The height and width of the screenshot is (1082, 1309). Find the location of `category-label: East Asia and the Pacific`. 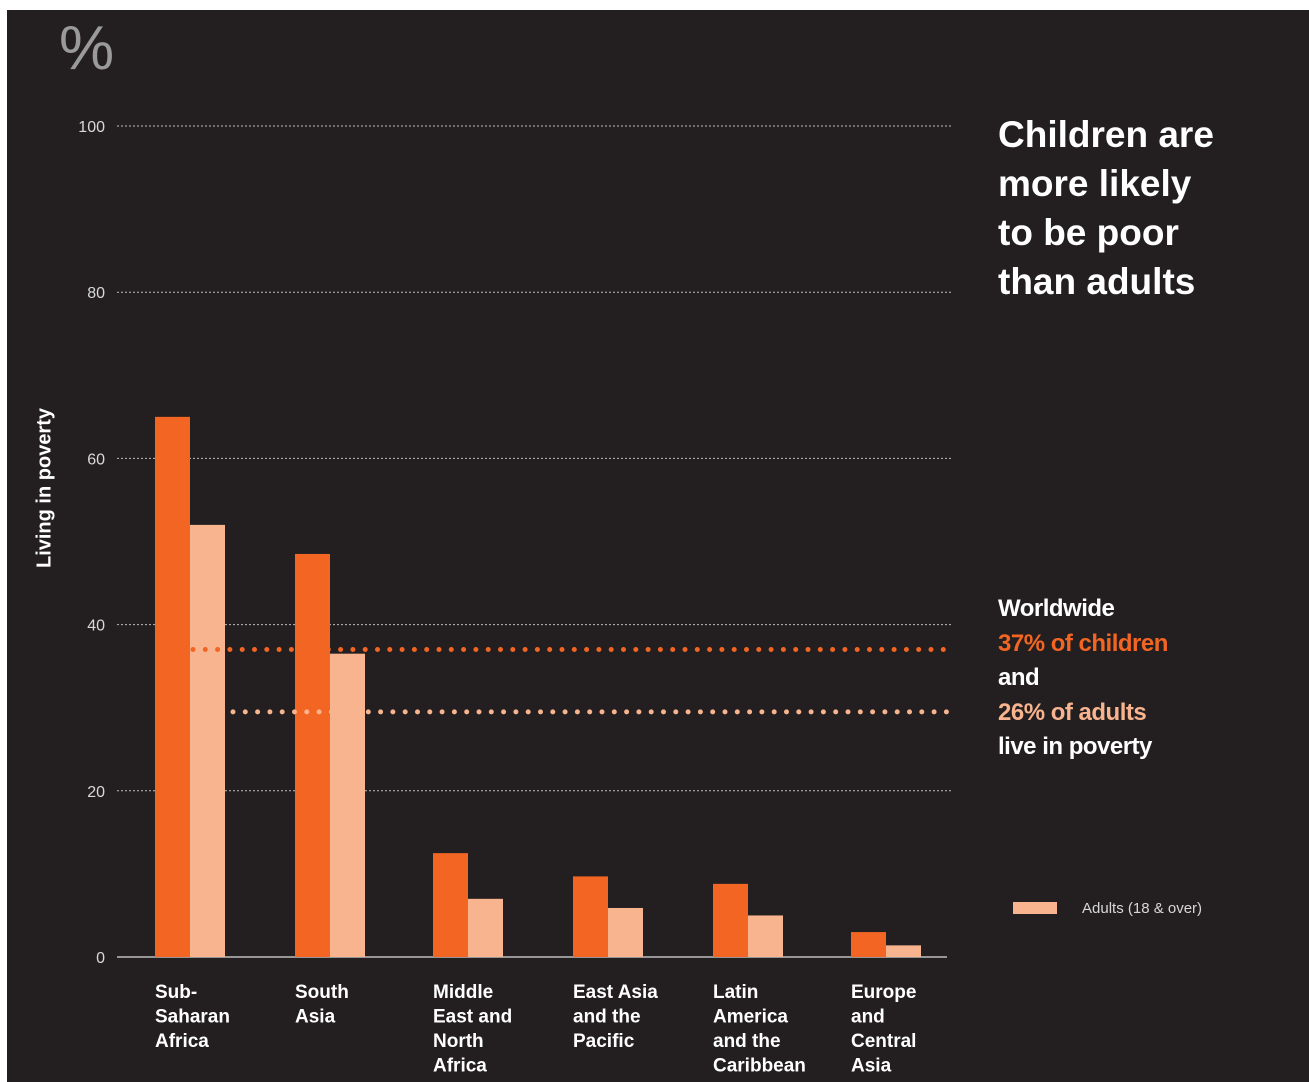

category-label: East Asia and the Pacific is located at coordinates (615, 1017).